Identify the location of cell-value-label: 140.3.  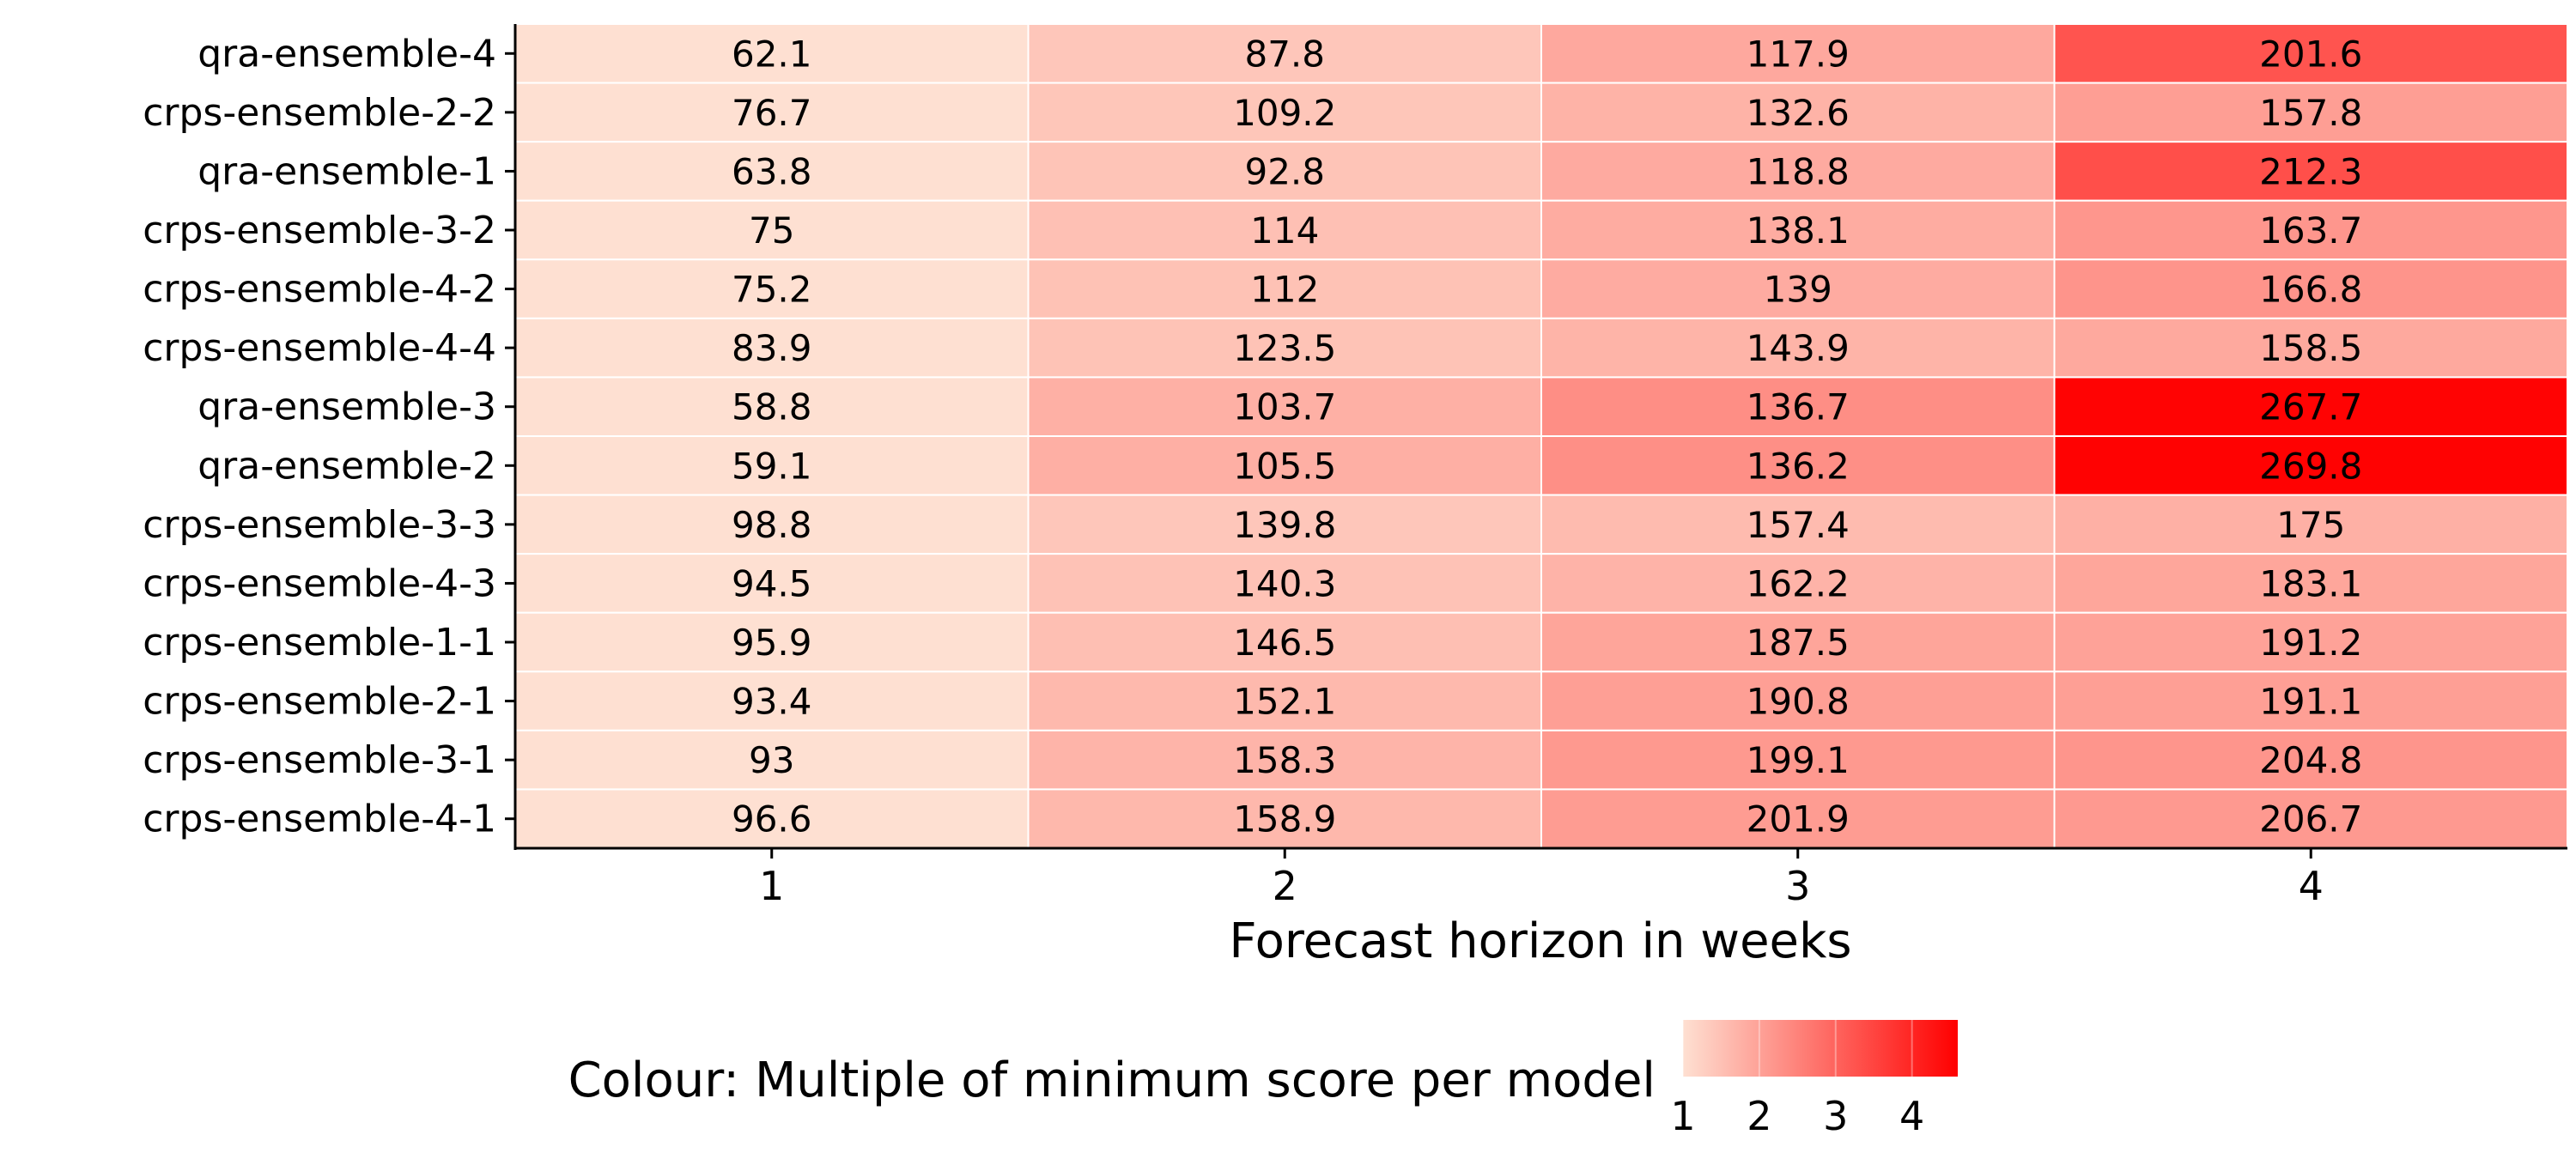
(1284, 583).